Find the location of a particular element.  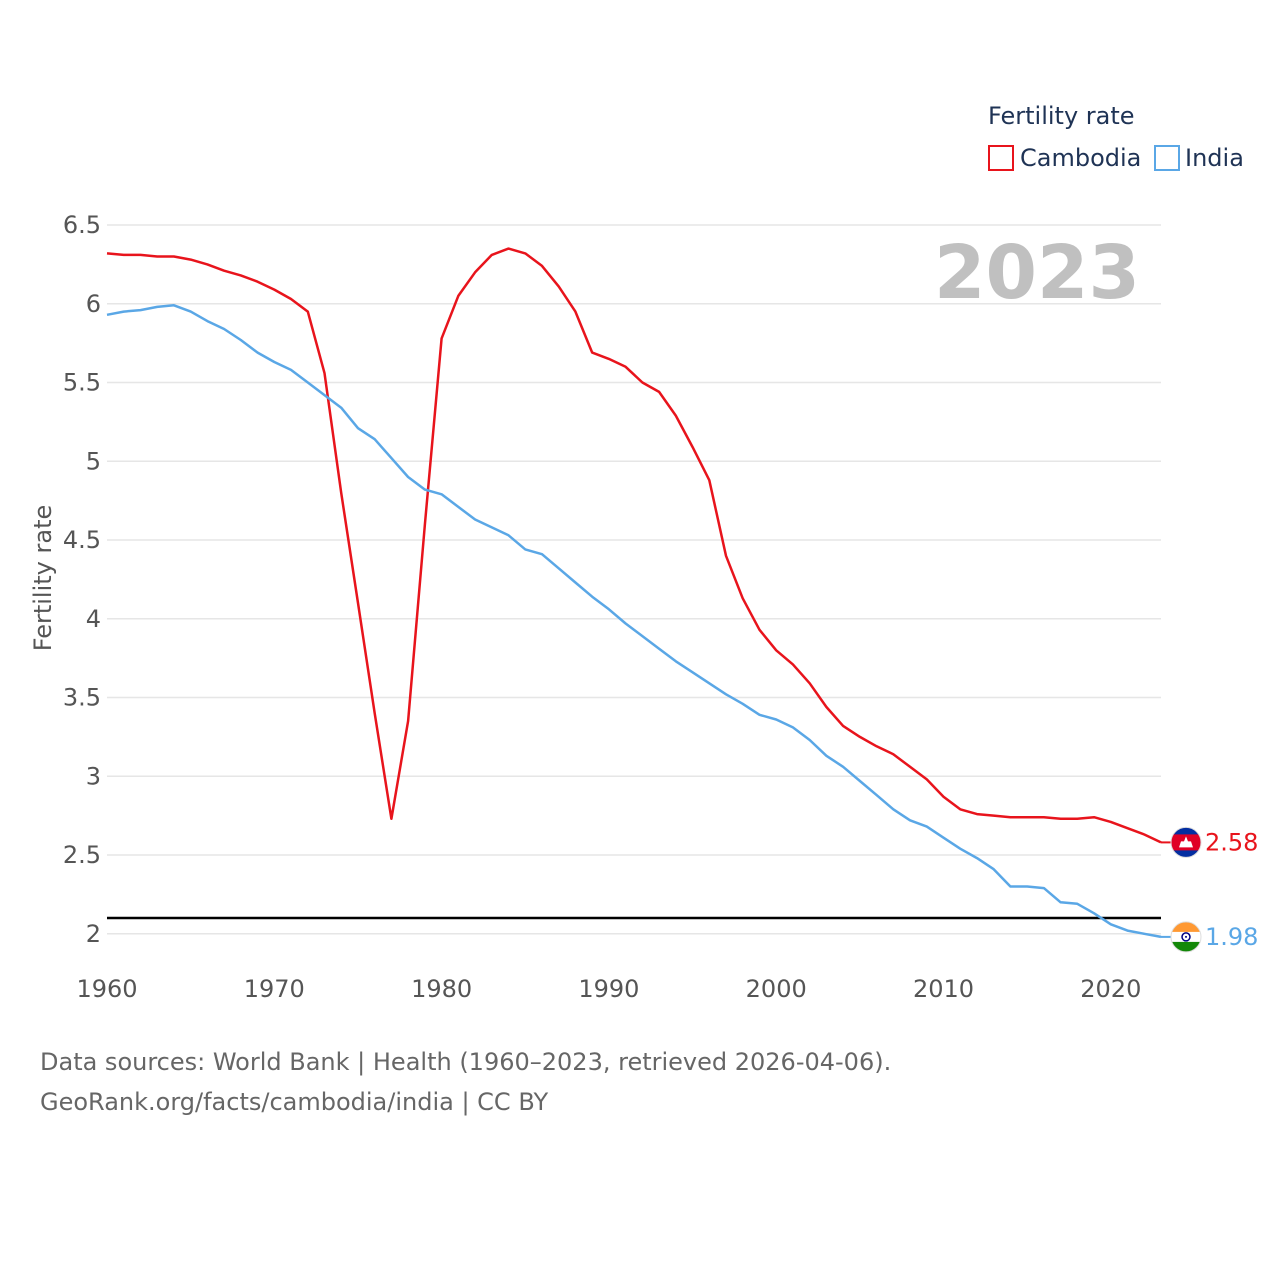

legend-title: Fertility rate is located at coordinates (1061, 116).